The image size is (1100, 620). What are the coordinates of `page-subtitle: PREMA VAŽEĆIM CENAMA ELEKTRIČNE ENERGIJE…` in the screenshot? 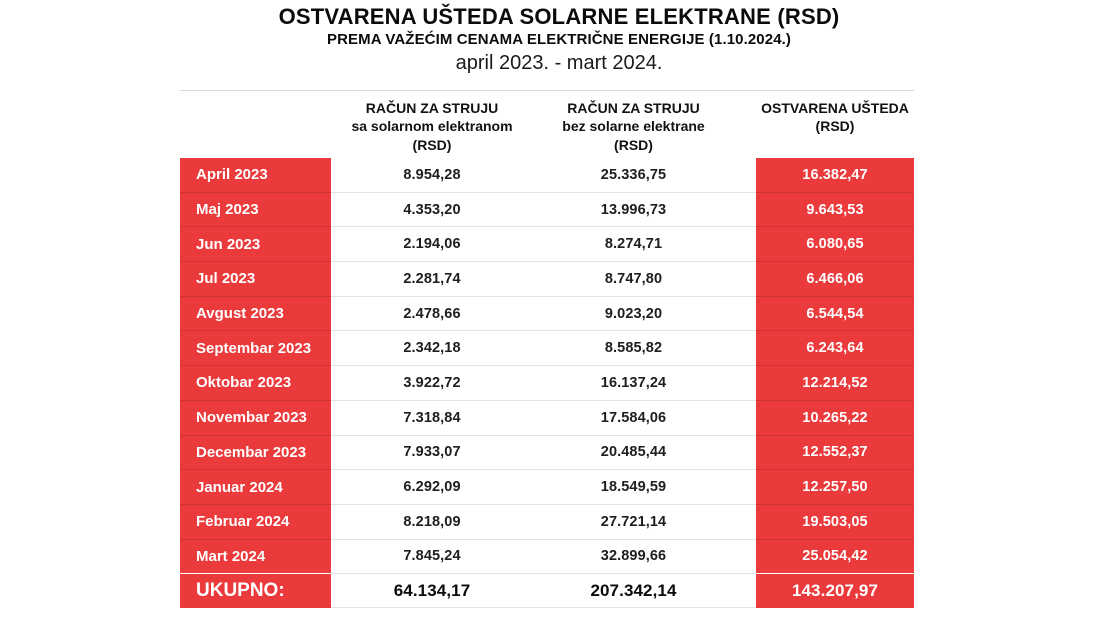 It's located at (559, 39).